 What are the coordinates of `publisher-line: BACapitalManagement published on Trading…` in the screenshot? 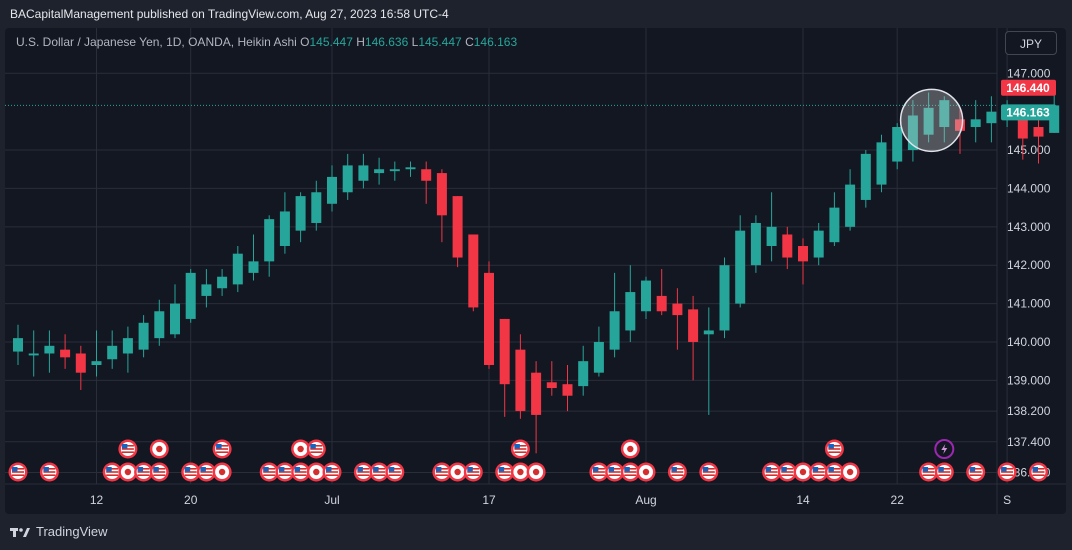 It's located at (229, 14).